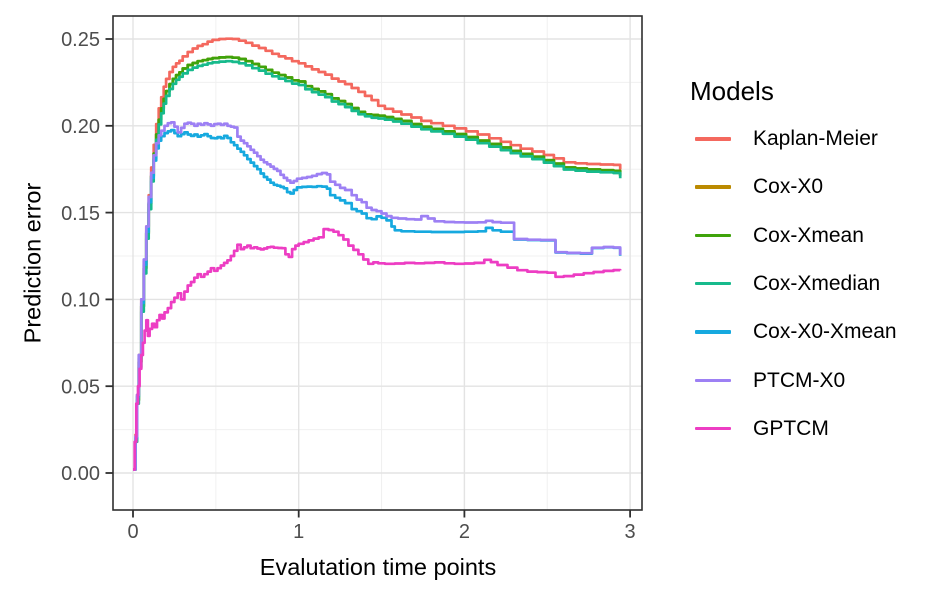 The width and height of the screenshot is (950, 600). What do you see at coordinates (808, 235) in the screenshot?
I see `legend-label: Cox-Xmean` at bounding box center [808, 235].